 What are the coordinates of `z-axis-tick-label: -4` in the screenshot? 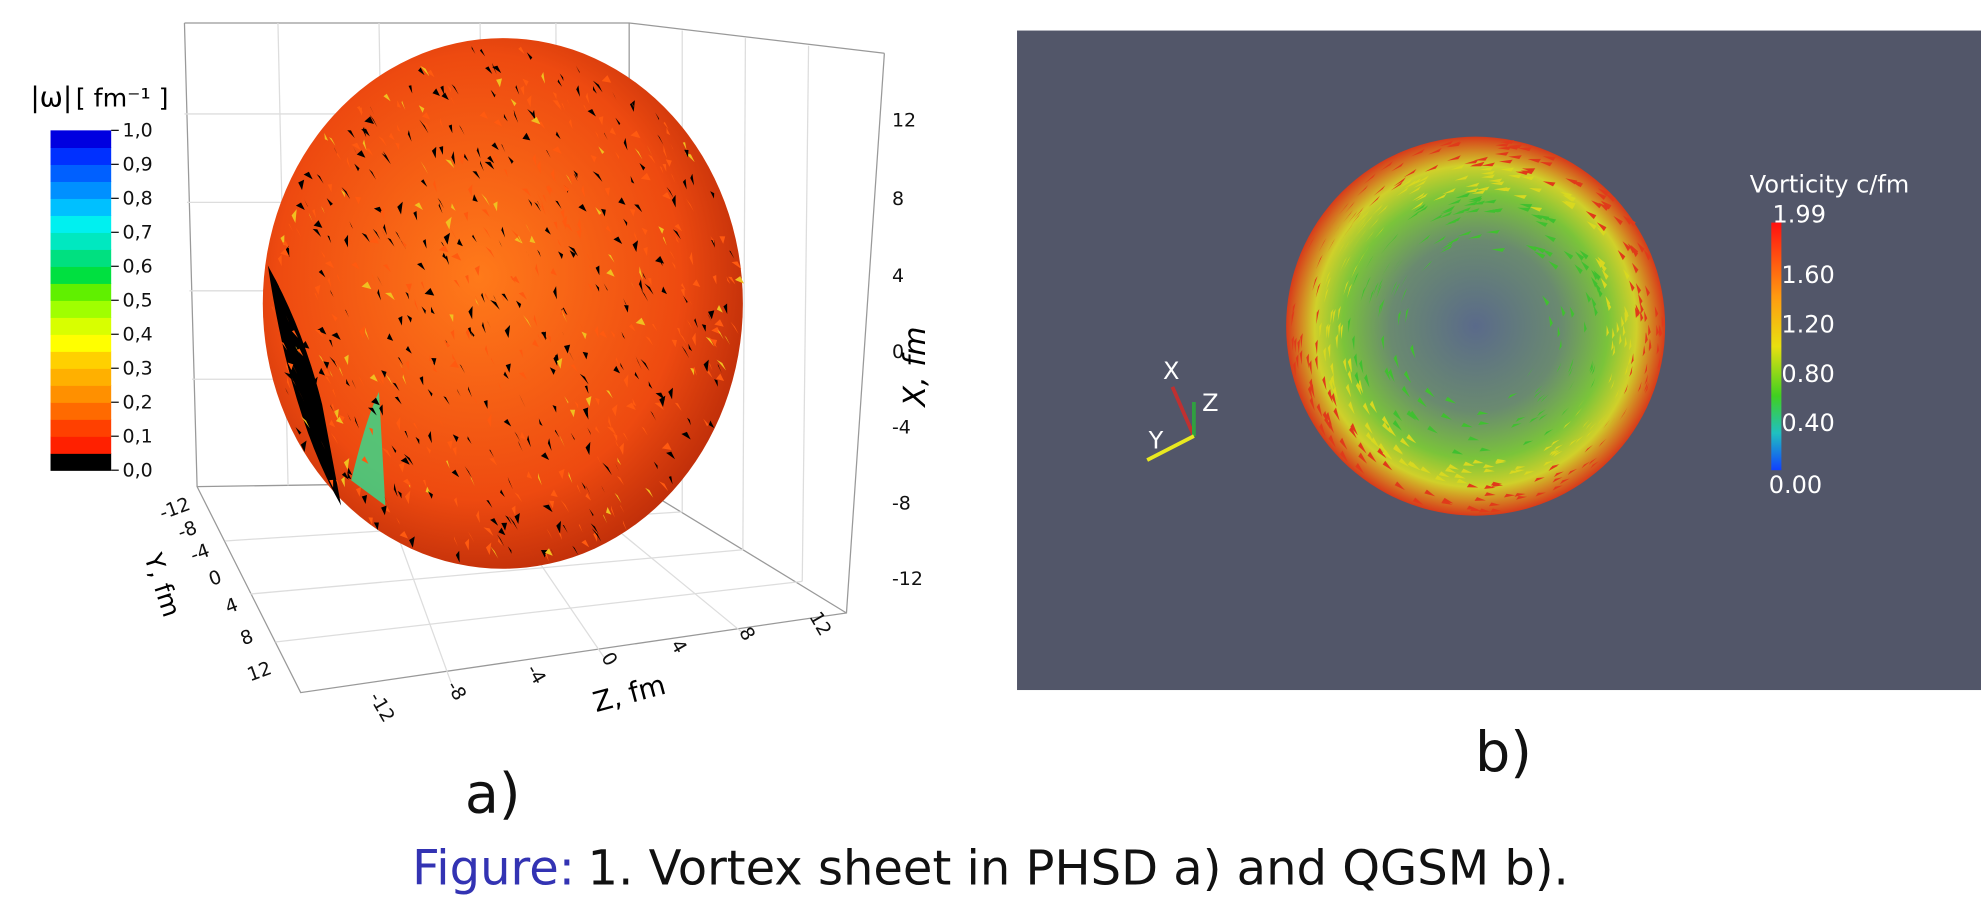 It's located at (536, 674).